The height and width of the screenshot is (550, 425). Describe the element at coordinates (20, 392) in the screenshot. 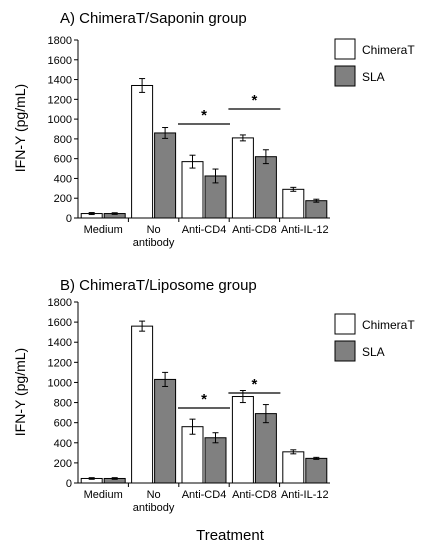

I see `panel-b-y-axis-label: IFN-Y (pg/mL)` at that location.